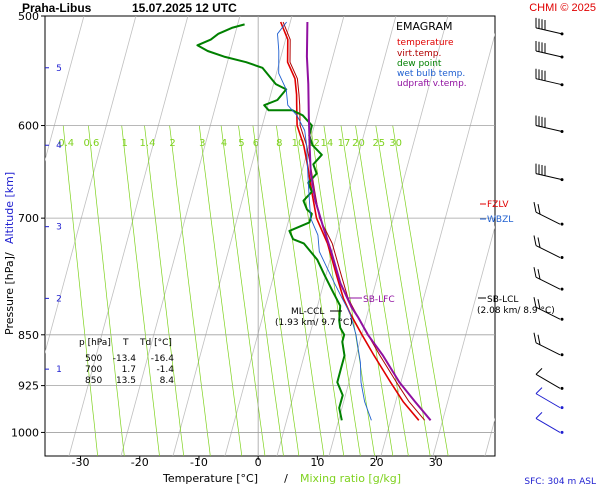 Image resolution: width=600 pixels, height=500 pixels. I want to click on mixing-ratio-label: 5, so click(241, 143).